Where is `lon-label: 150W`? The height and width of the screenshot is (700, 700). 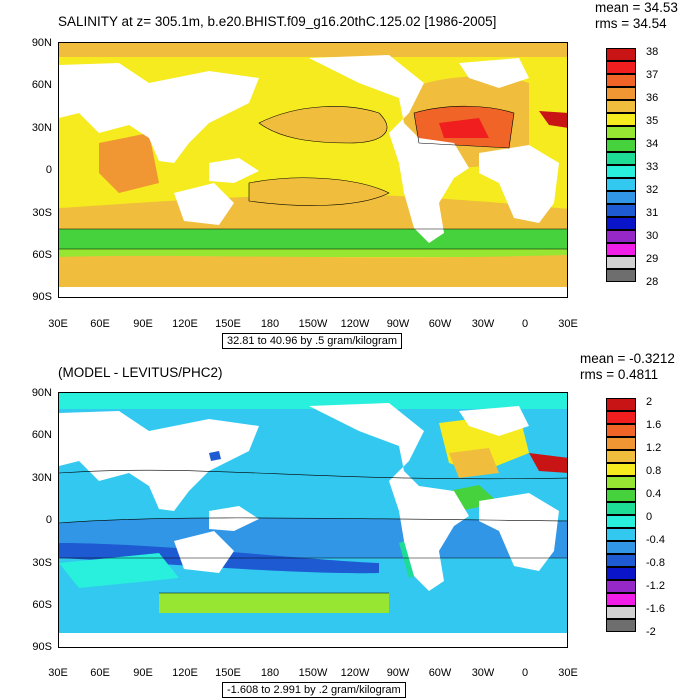 lon-label: 150W is located at coordinates (313, 324).